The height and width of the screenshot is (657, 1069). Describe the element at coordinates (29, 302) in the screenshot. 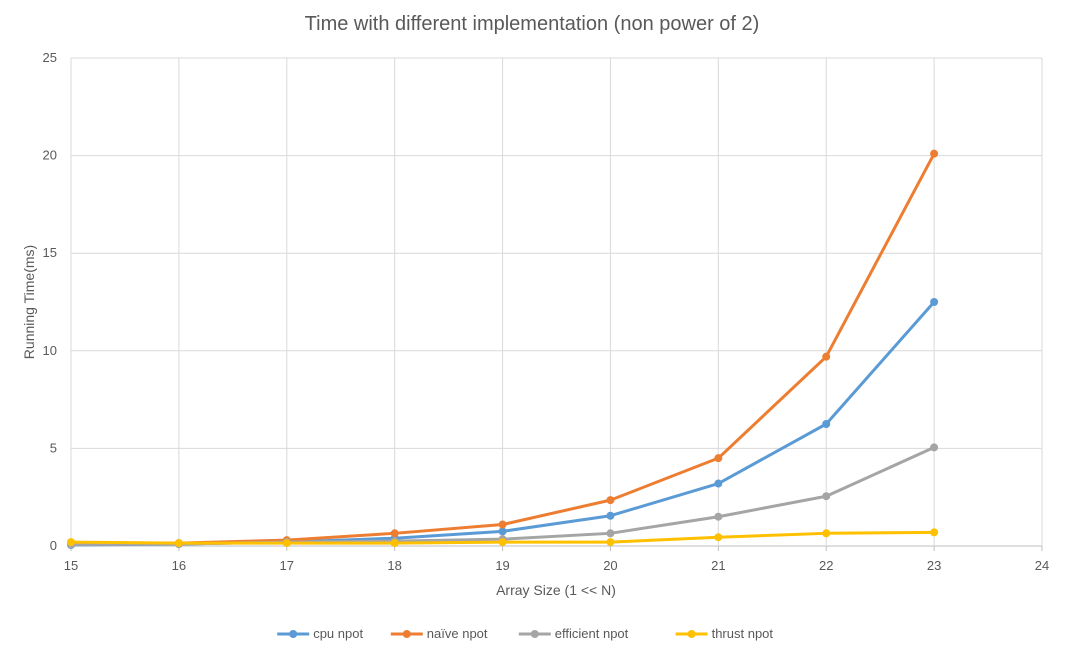

I see `y-axis-title: Running Time(ms)` at that location.